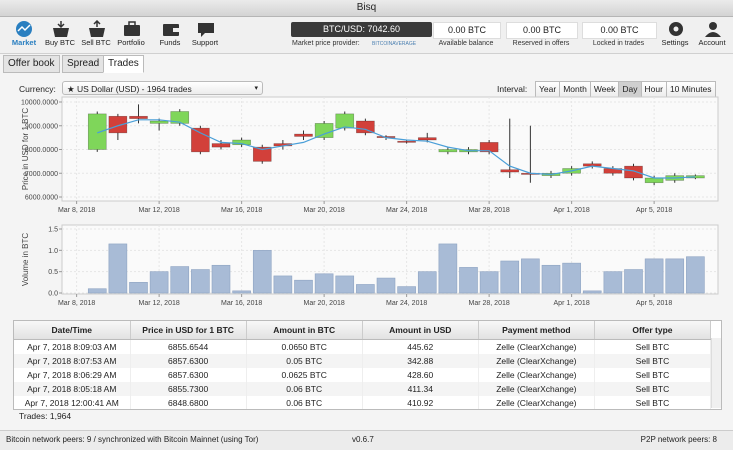  I want to click on interval-label: Interval:, so click(512, 89).